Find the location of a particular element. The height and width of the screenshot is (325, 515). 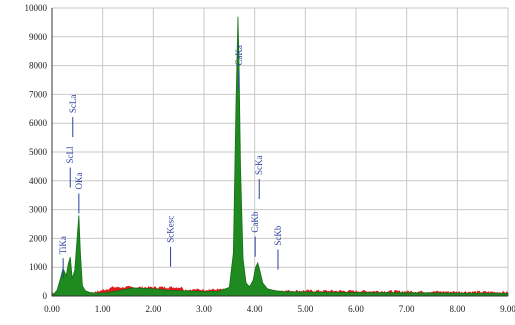

x-tick-label: 7.00 is located at coordinates (407, 309).